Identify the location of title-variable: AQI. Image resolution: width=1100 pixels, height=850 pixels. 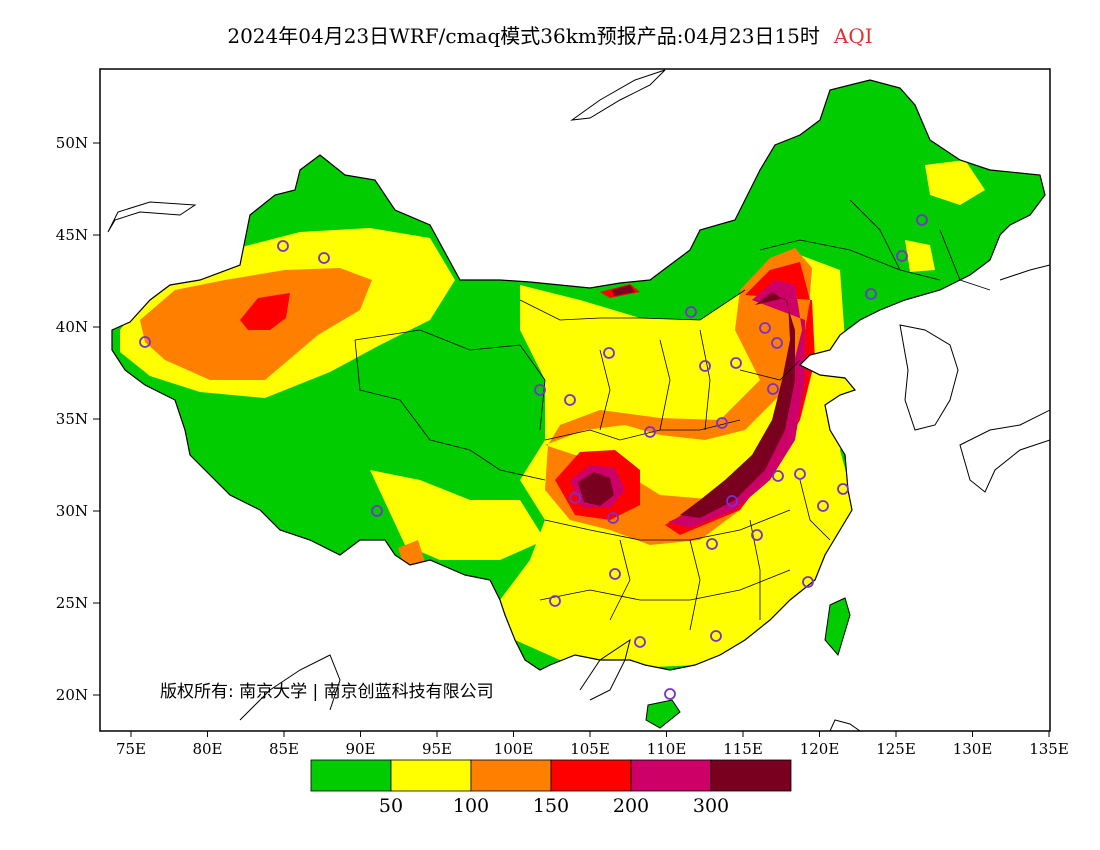
(853, 36).